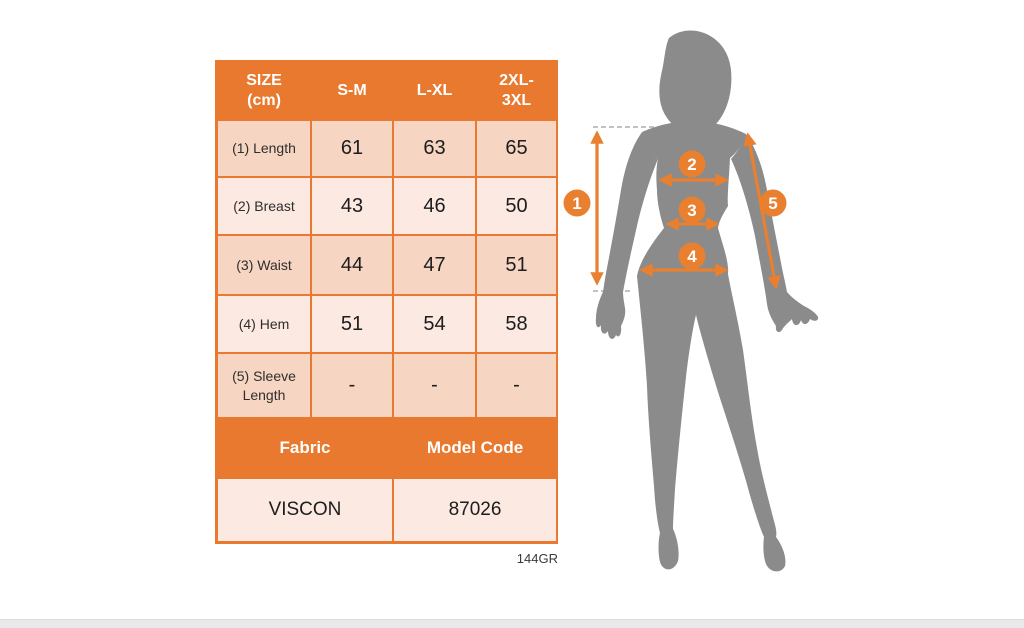 Image resolution: width=1024 pixels, height=628 pixels. Describe the element at coordinates (516, 80) in the screenshot. I see `header-2xl-line1: 2XL-` at that location.